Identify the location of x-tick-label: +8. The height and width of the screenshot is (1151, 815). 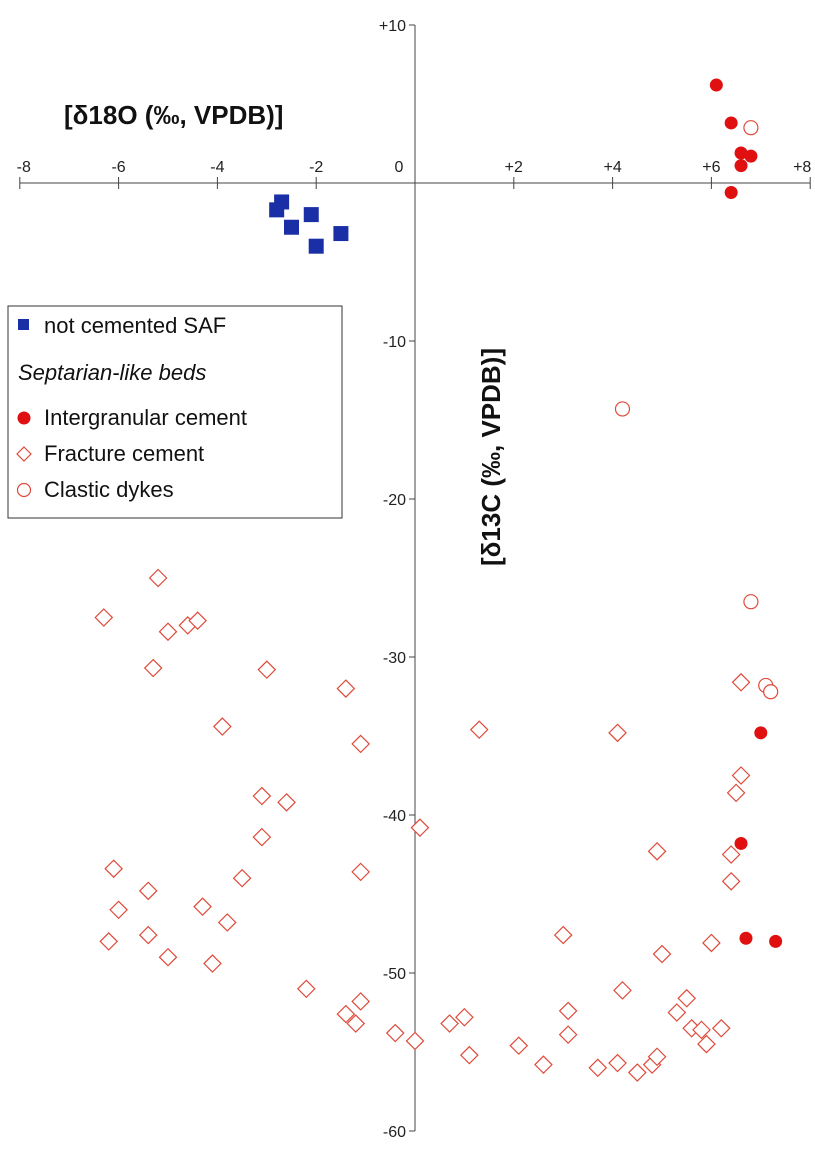
(802, 167).